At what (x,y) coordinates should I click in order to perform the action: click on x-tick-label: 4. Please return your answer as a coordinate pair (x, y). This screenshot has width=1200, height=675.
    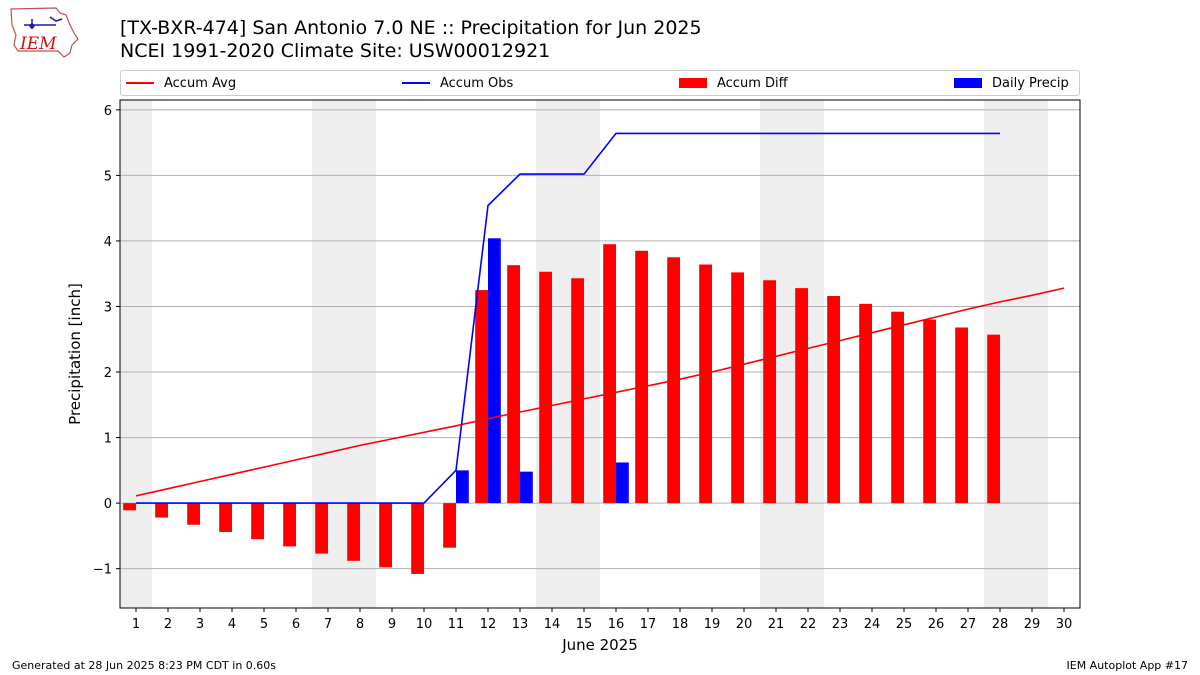
    Looking at the image, I should click on (232, 624).